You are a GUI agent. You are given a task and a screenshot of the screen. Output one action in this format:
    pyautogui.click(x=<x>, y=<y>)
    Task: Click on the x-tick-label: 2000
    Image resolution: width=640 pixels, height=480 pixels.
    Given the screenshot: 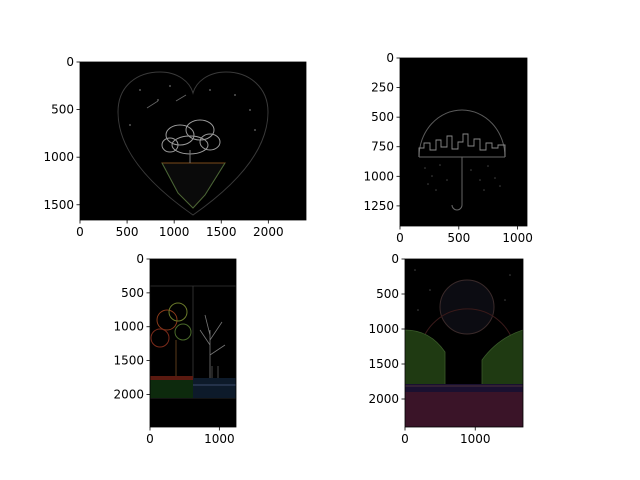 What is the action you would take?
    pyautogui.click(x=268, y=232)
    